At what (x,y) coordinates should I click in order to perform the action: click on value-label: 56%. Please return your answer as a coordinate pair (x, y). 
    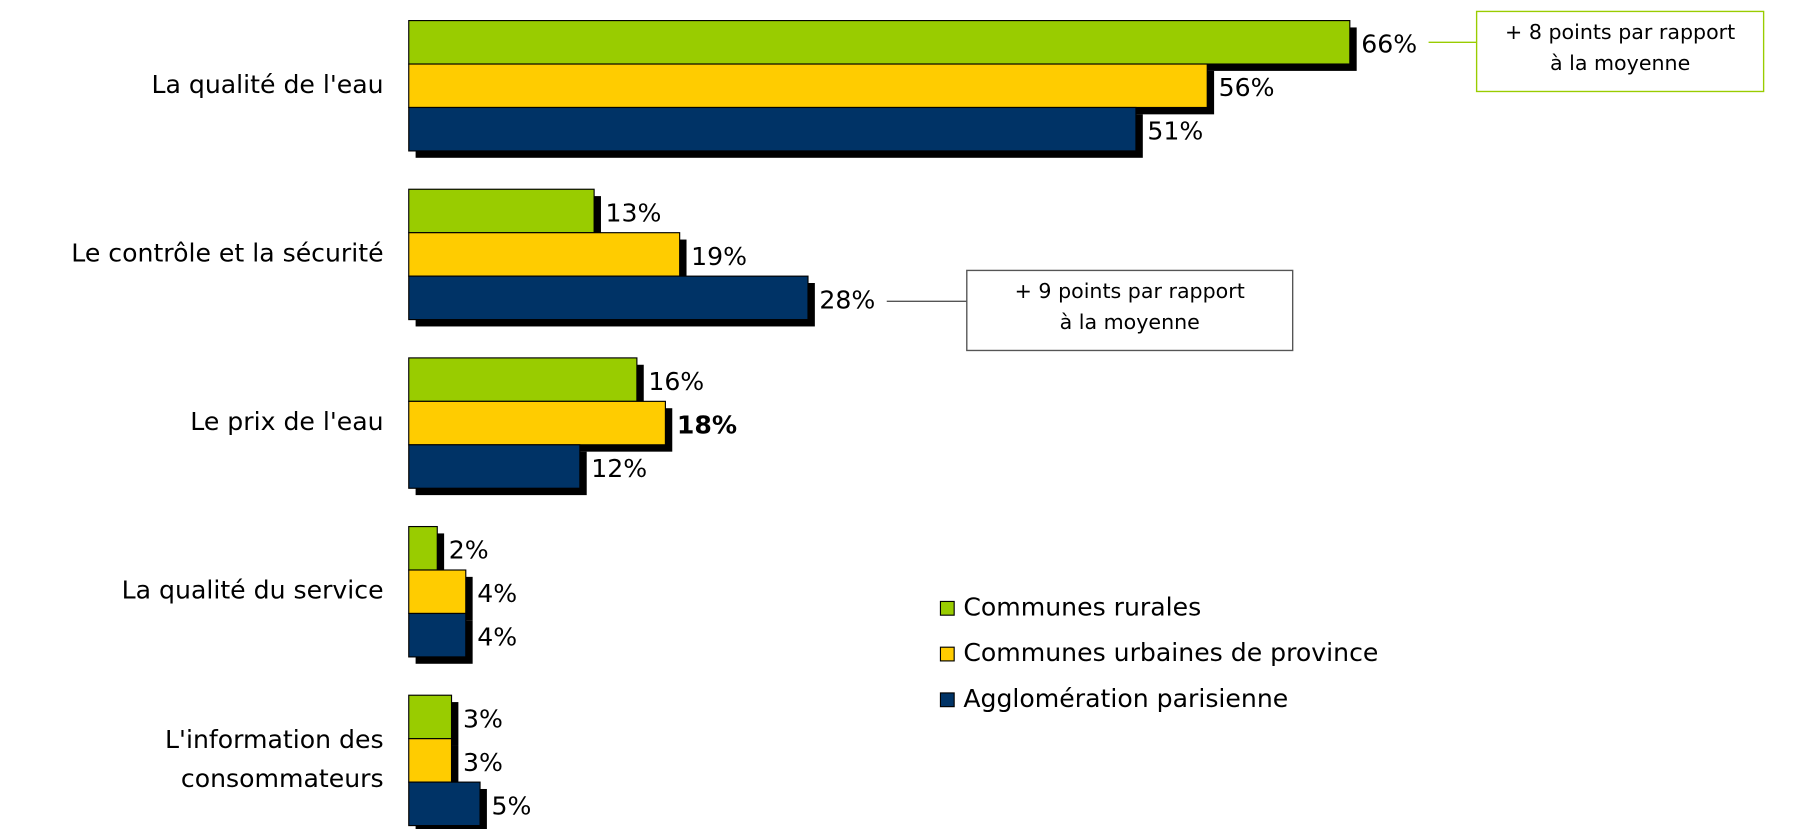
    Looking at the image, I should click on (1247, 87).